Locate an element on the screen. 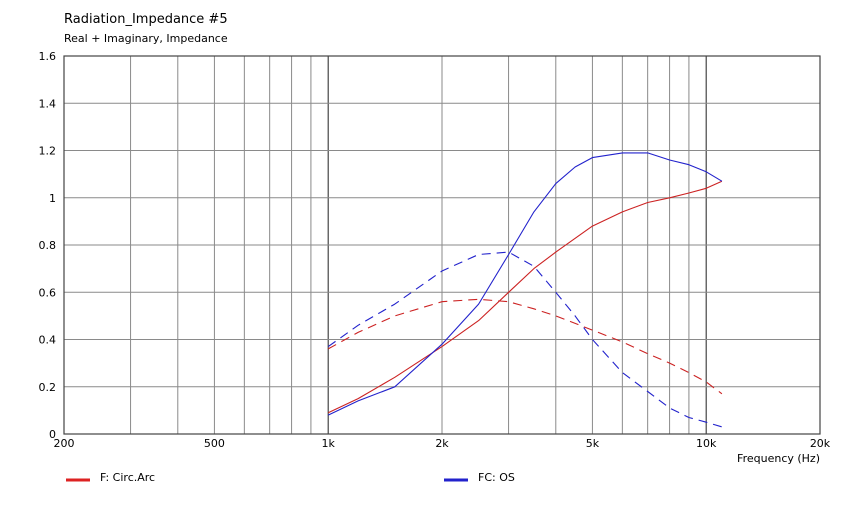 This screenshot has width=844, height=510. legend: F: Circ.Arc FC: OS is located at coordinates (290, 477).